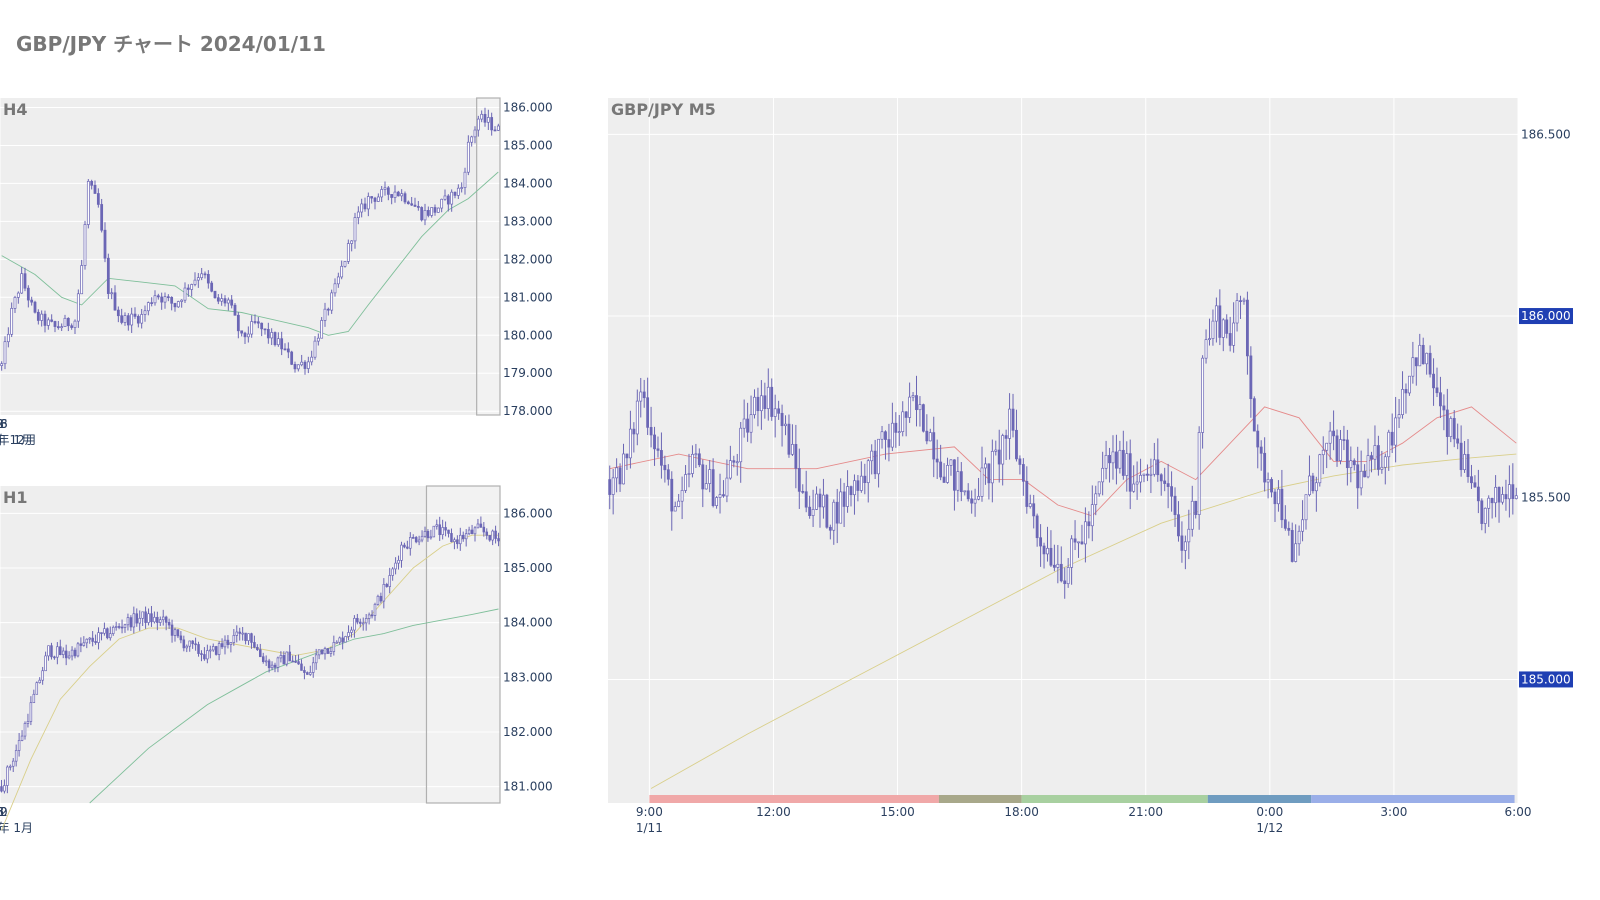 The image size is (1600, 900). Describe the element at coordinates (528, 297) in the screenshot. I see `y-tick-label: 181.000` at that location.